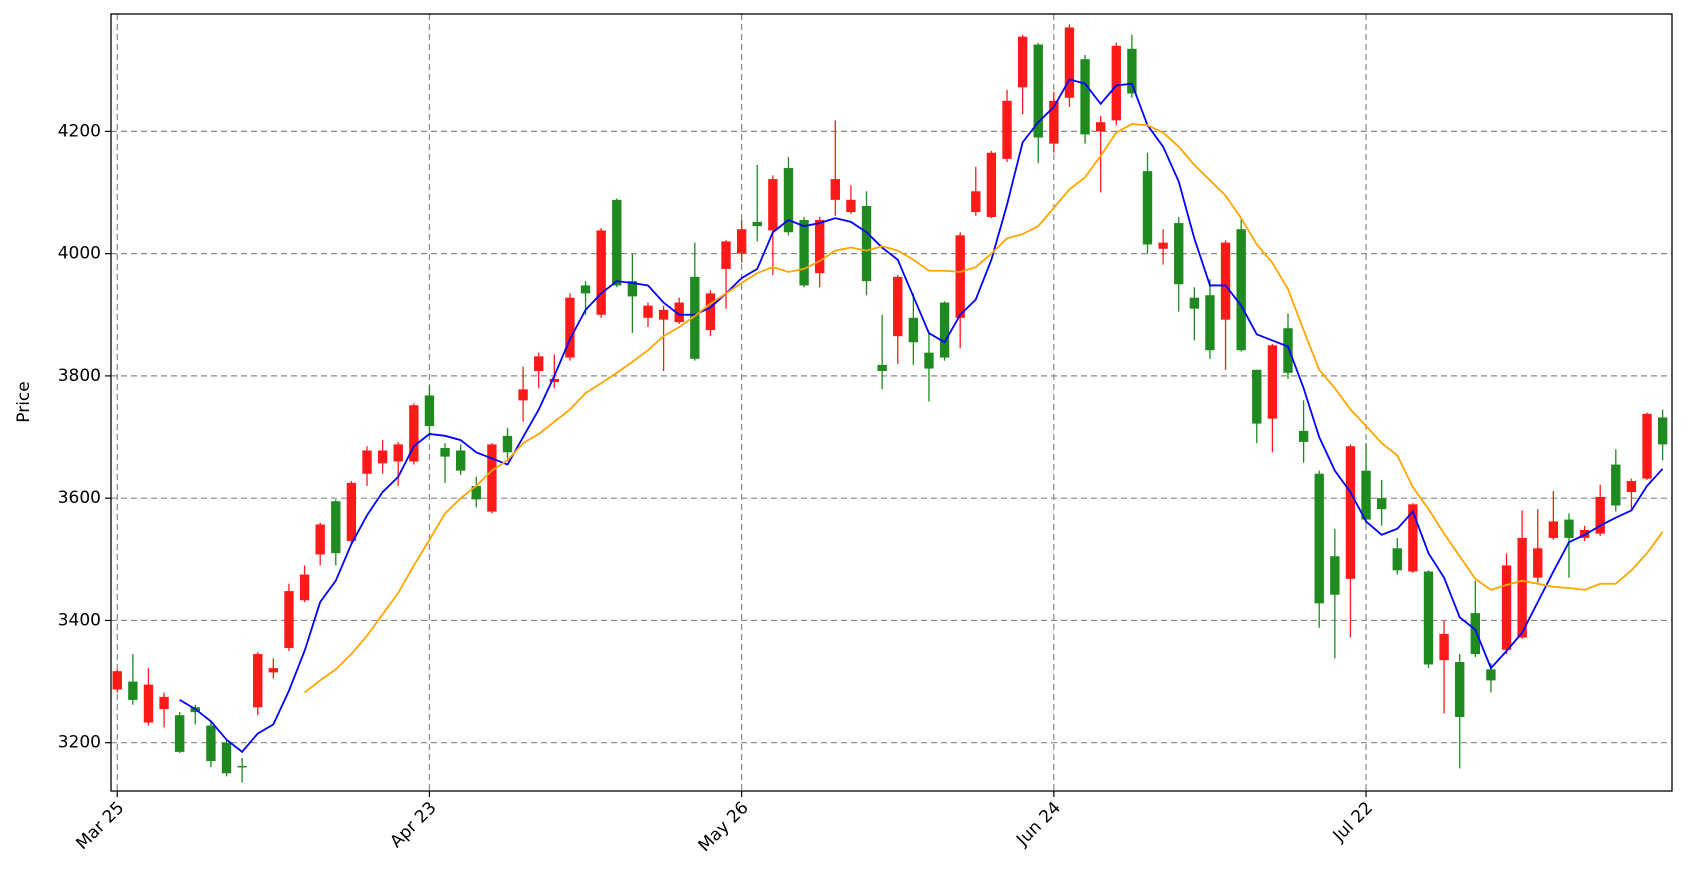 This screenshot has width=1688, height=889. Describe the element at coordinates (24, 401) in the screenshot. I see `y-axis-label: Price` at that location.